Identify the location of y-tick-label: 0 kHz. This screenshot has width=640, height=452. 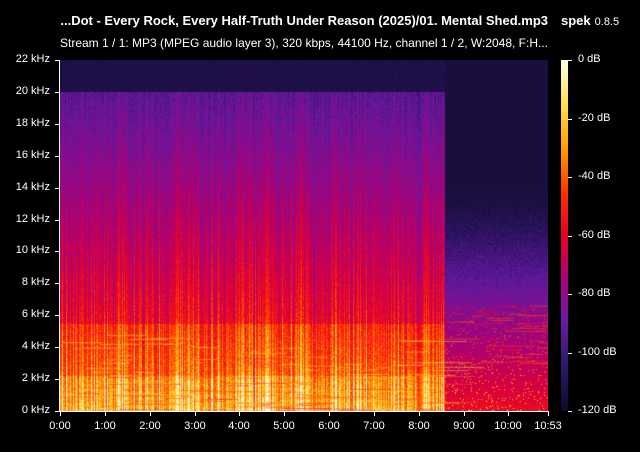
(35, 410).